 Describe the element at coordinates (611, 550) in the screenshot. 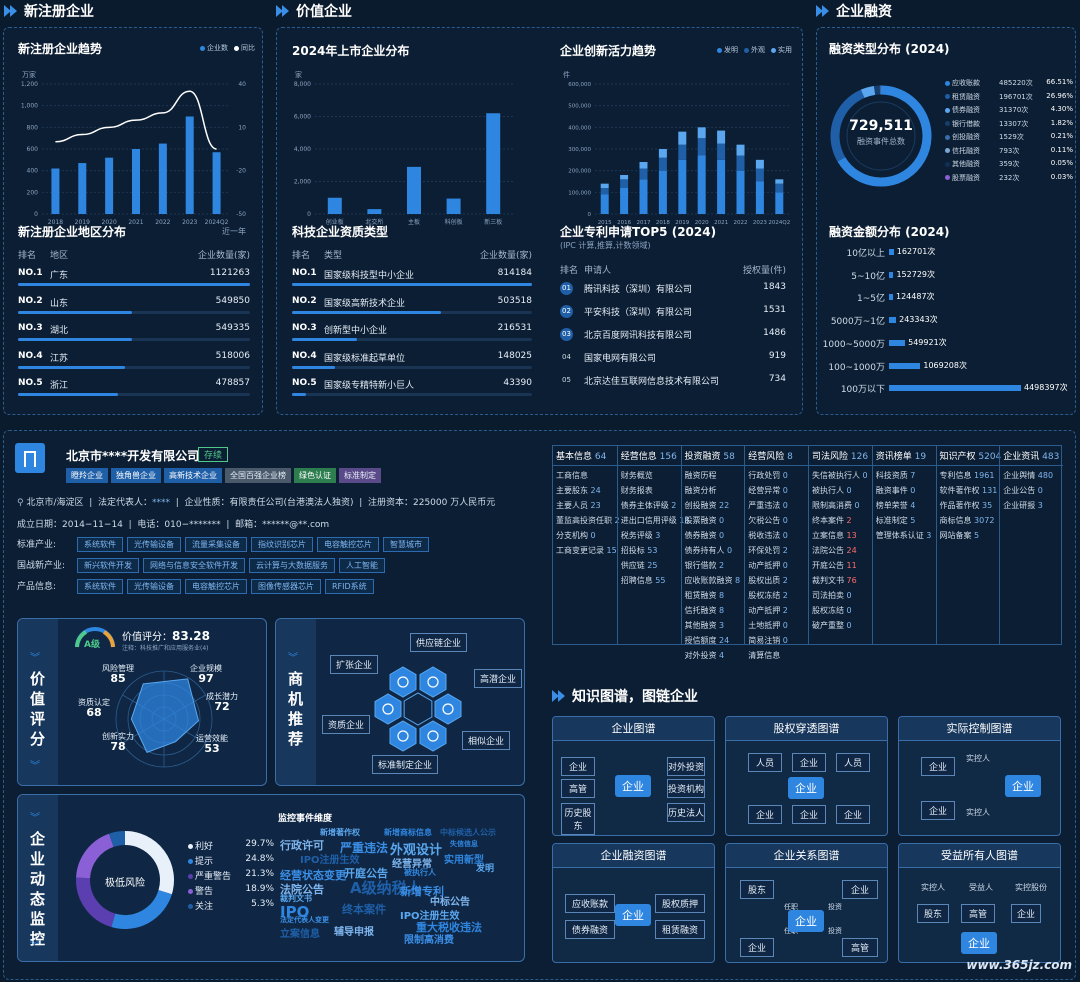

I see `info-item-count: 15` at that location.